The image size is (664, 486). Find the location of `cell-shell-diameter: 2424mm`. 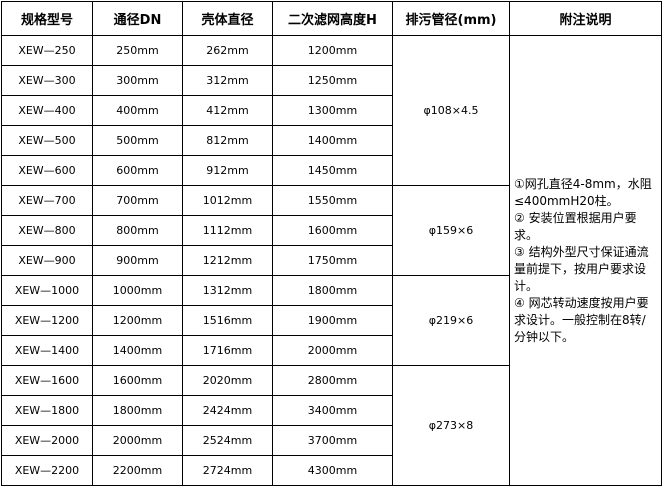

cell-shell-diameter: 2424mm is located at coordinates (227, 410).